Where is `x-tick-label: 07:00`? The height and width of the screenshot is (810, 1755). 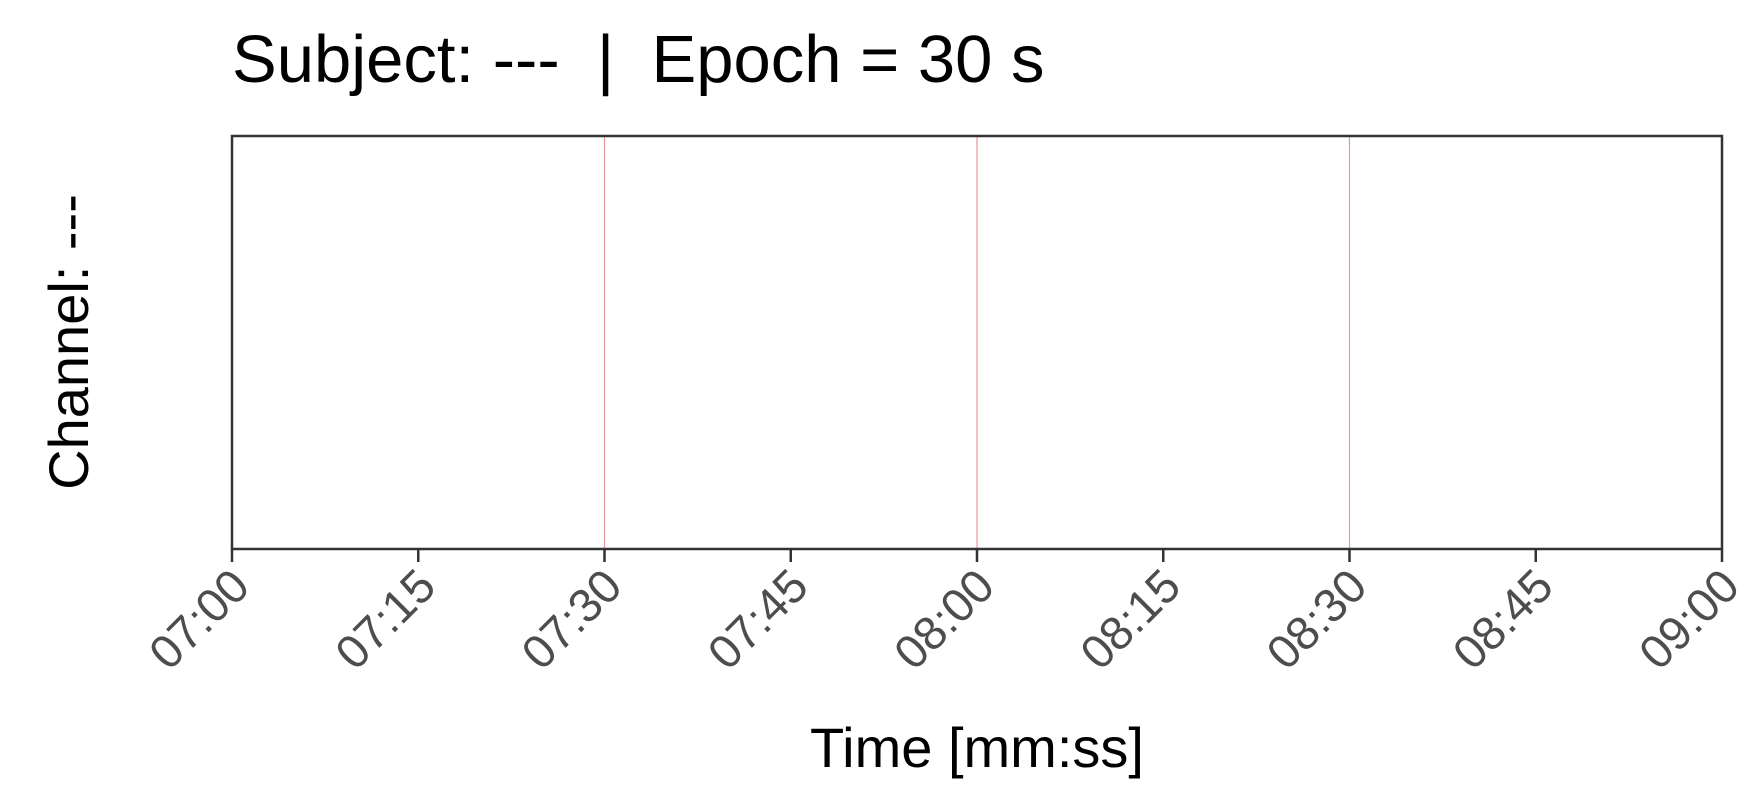
x-tick-label: 07:00 is located at coordinates (198, 619).